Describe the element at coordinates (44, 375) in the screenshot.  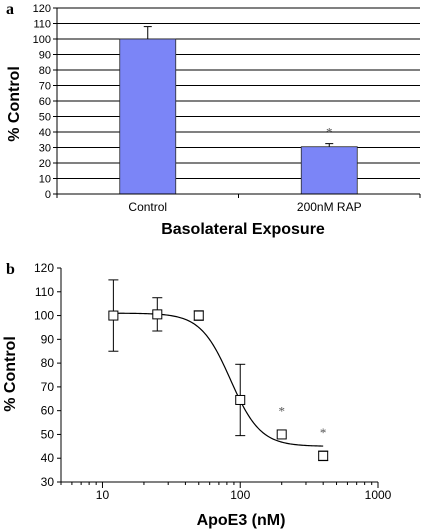
I see `panel-b-y-tick-labels: 30 40 50 60 70 80 90 100 110 120` at that location.